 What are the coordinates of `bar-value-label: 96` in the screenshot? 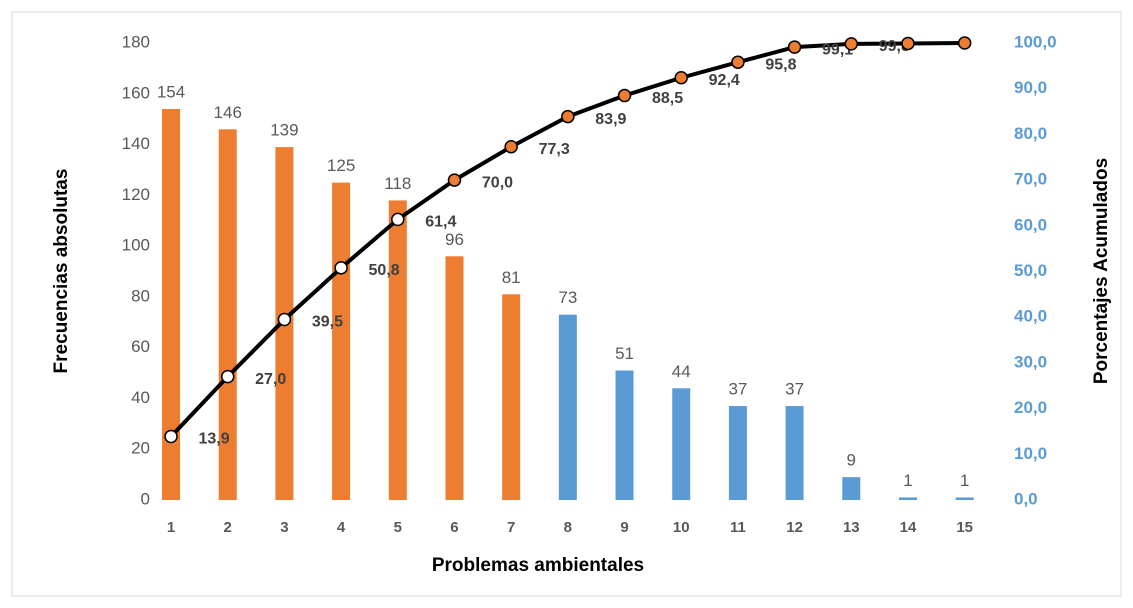 It's located at (454, 239).